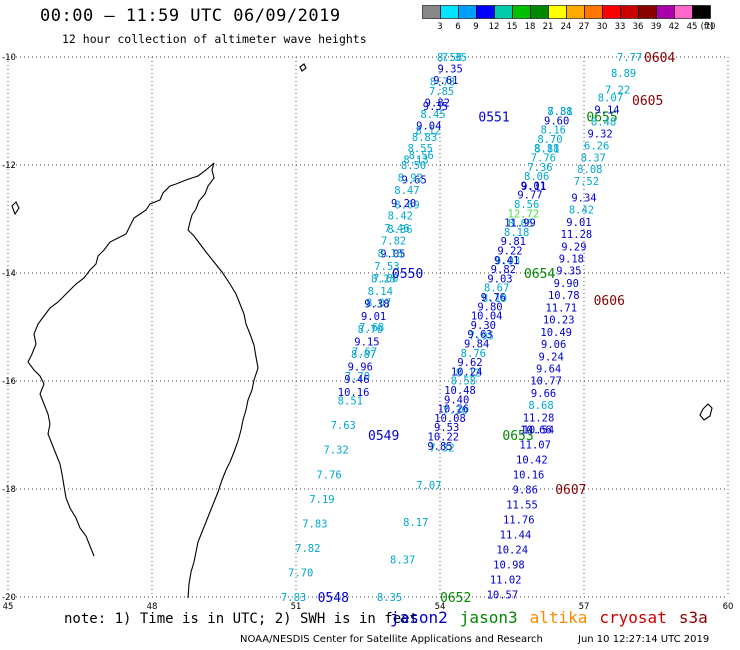 The image size is (740, 650). Describe the element at coordinates (440, 607) in the screenshot. I see `longitude-tick-label: 54` at that location.